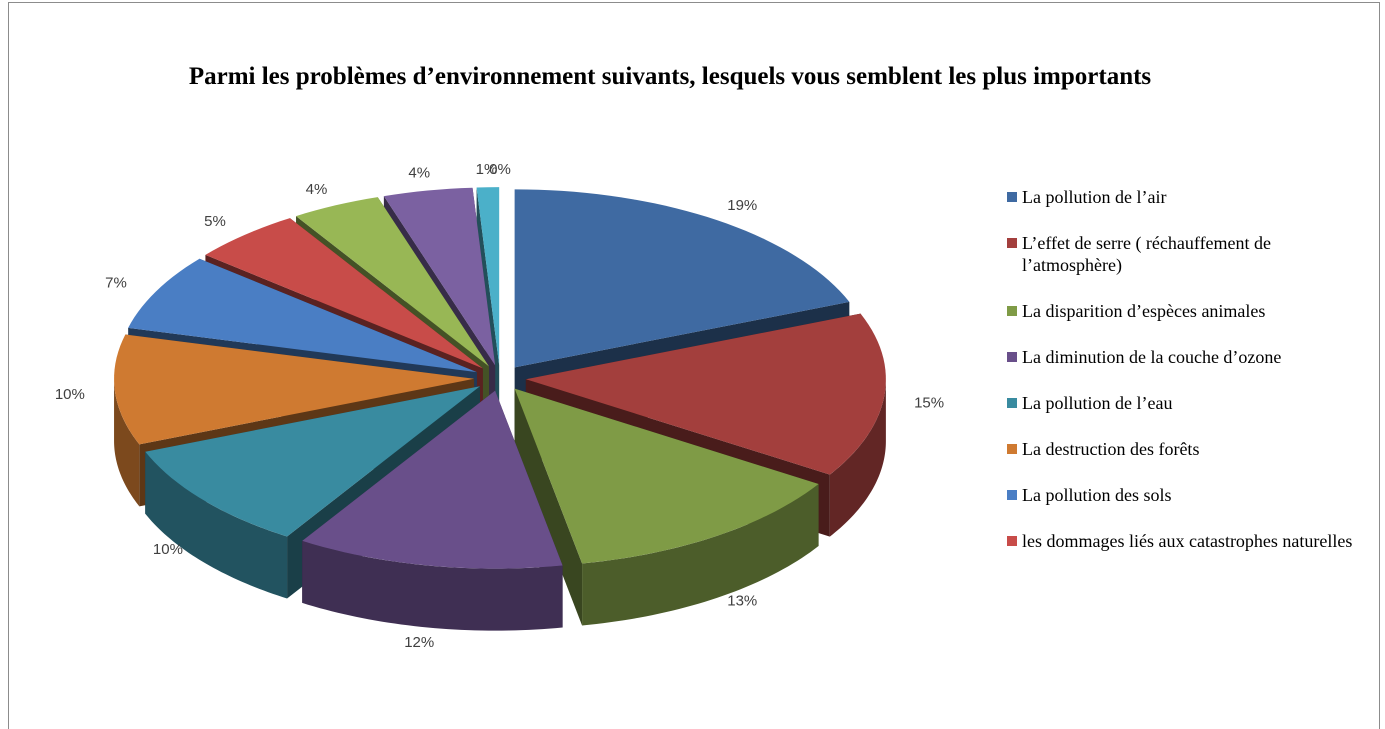  Describe the element at coordinates (1094, 197) in the screenshot. I see `legend-label: La pollution de l’air` at that location.